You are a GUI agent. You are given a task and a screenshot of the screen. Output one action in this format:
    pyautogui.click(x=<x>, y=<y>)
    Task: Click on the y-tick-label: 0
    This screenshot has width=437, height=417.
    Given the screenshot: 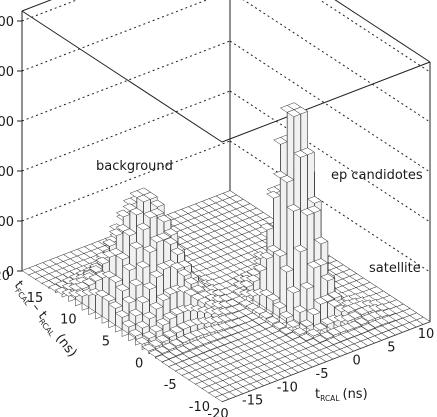 What is the action you would take?
    pyautogui.click(x=139, y=363)
    